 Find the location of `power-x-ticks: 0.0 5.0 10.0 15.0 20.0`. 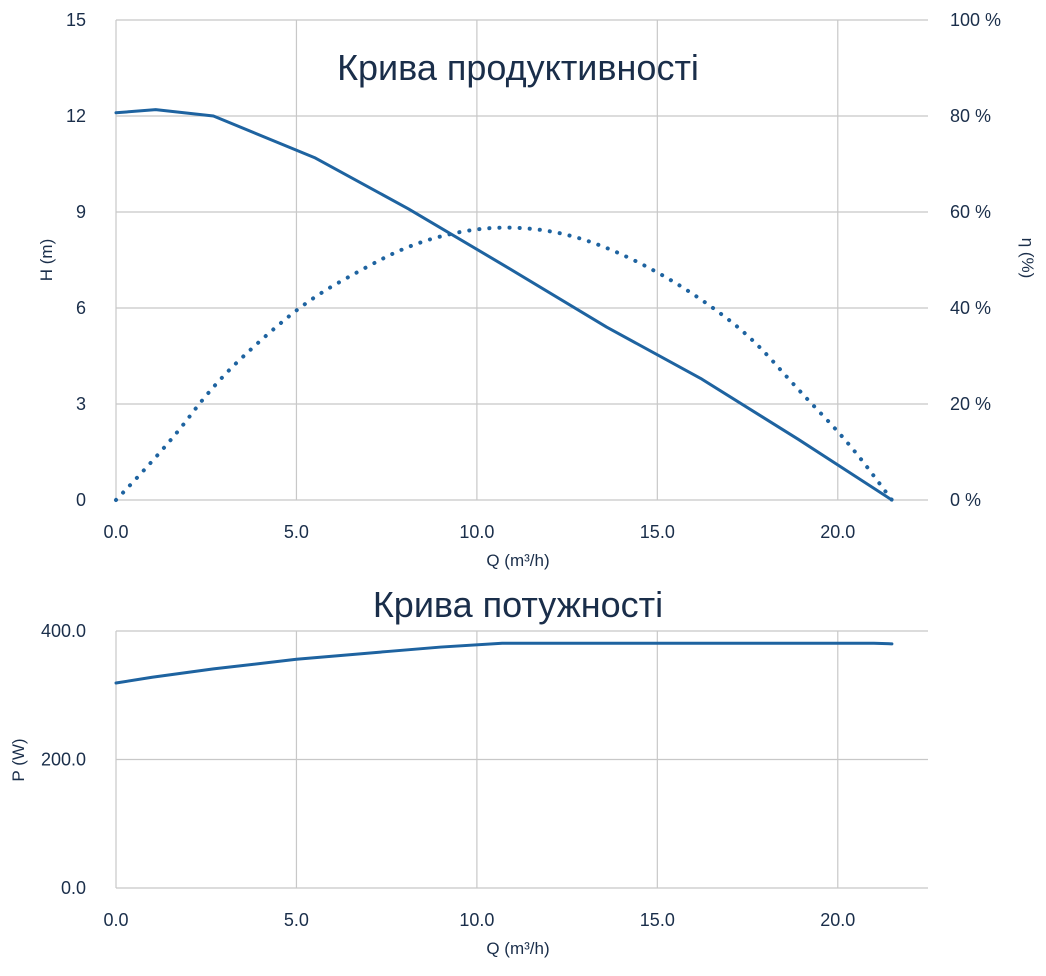

power-x-ticks: 0.0 5.0 10.0 15.0 20.0 is located at coordinates (479, 920).